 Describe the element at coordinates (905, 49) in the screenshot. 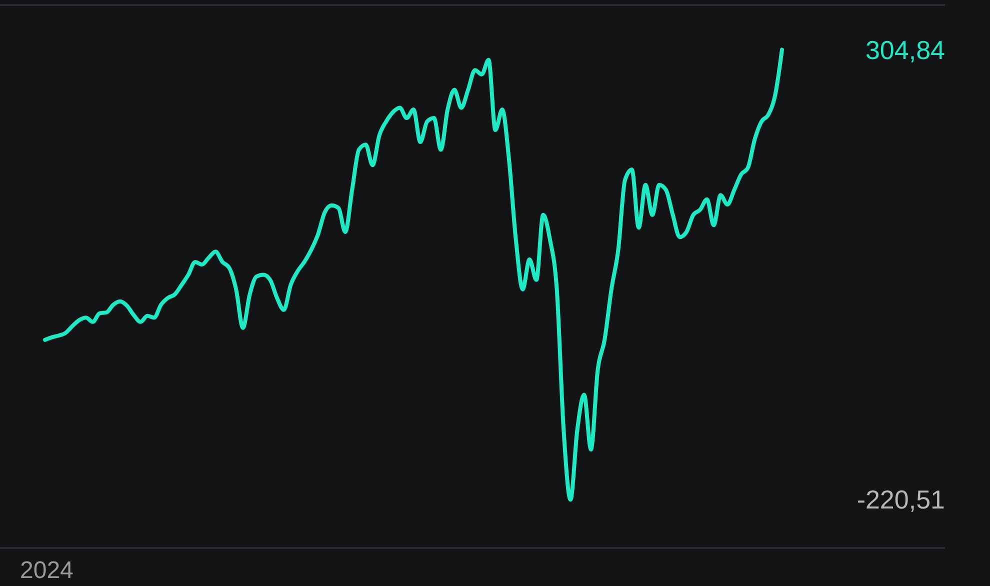

I see `y-tick-label: 304,84` at that location.